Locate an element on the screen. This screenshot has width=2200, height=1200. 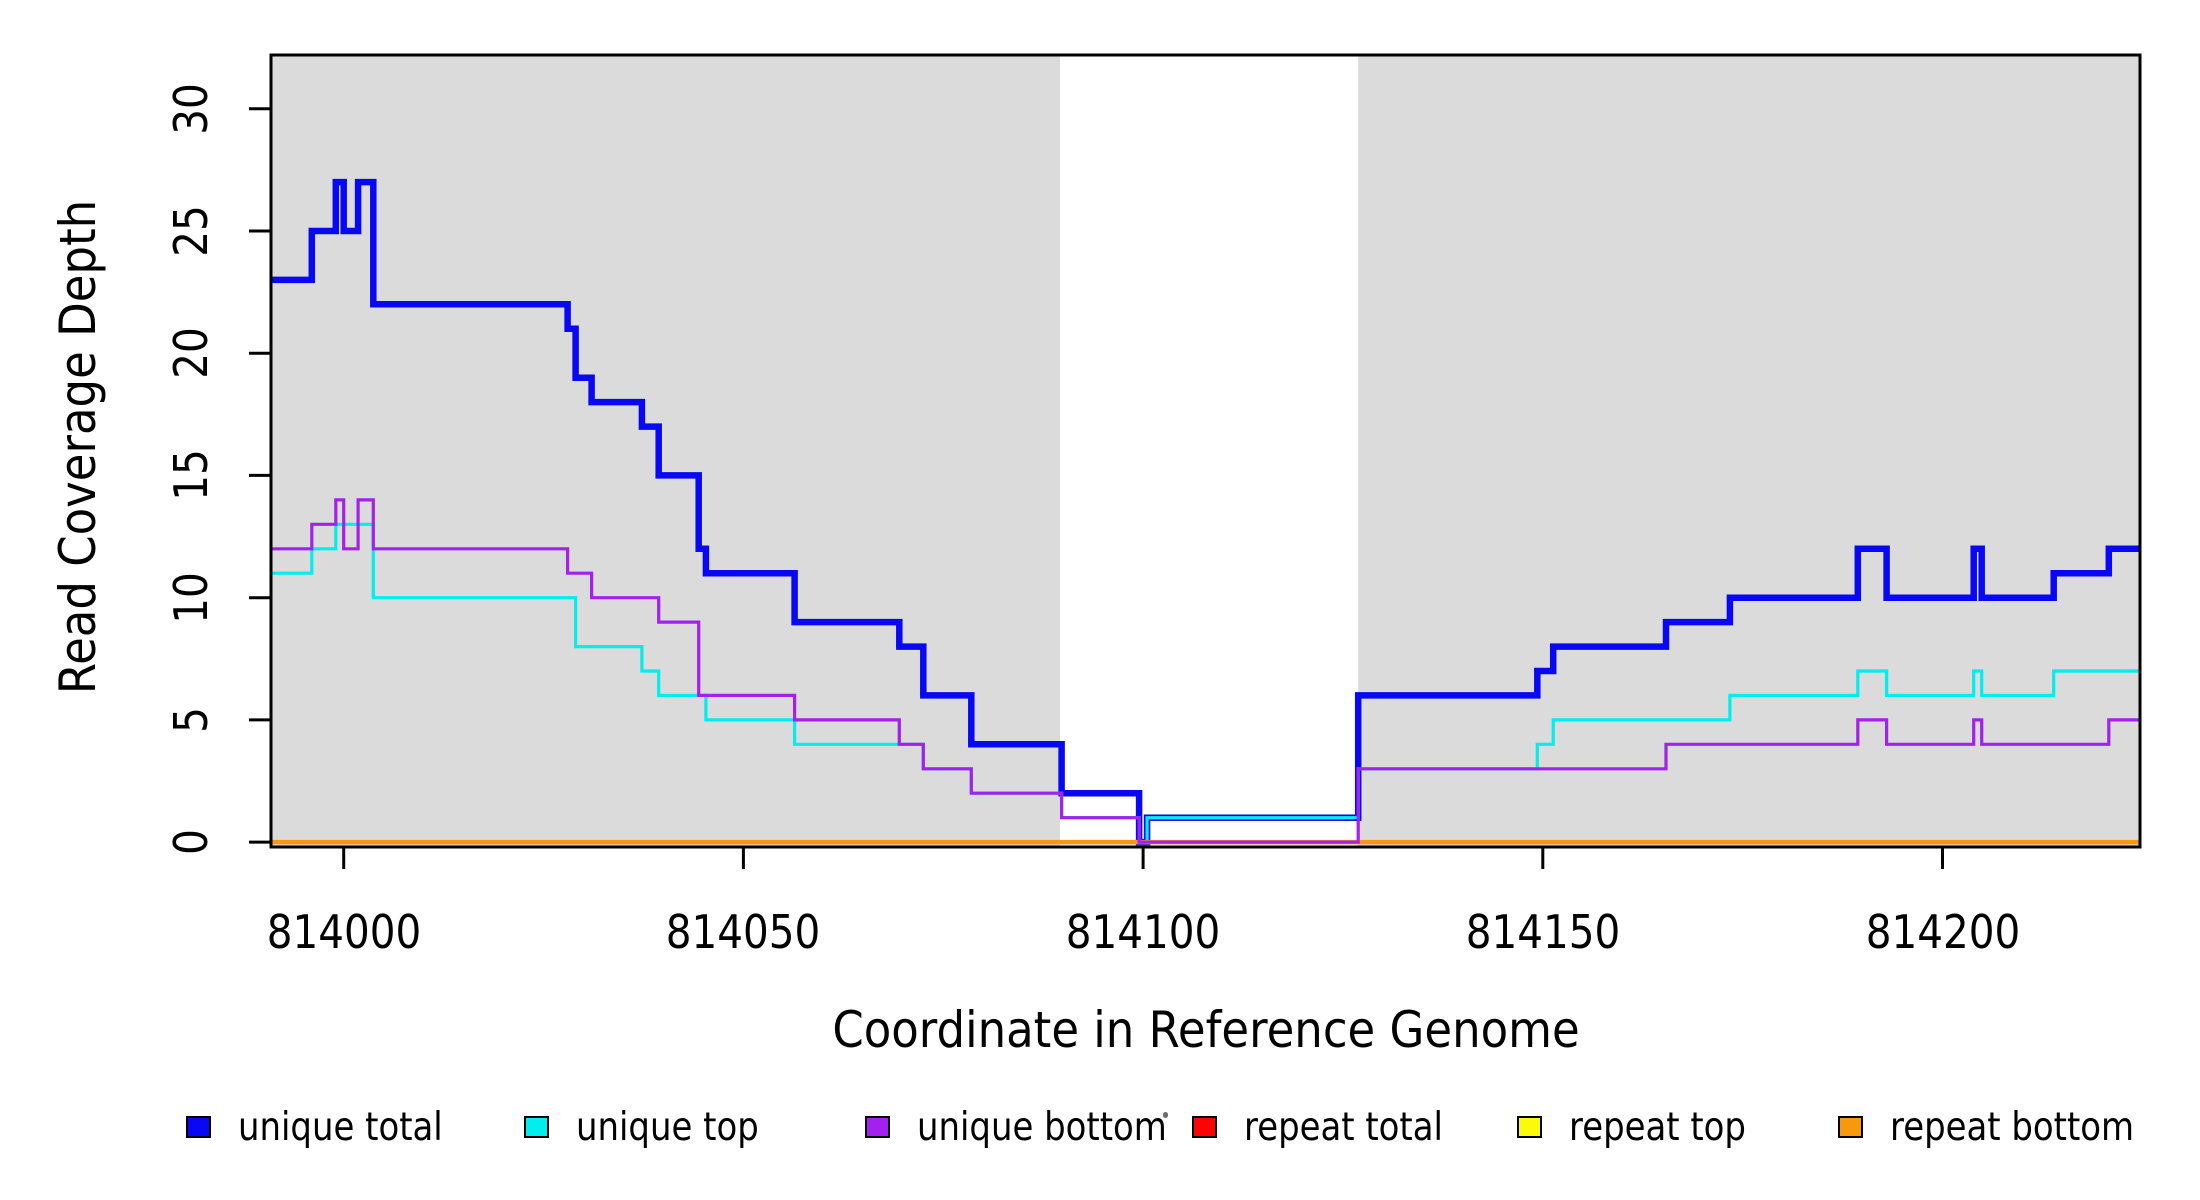
legend-item-repeat-bottom: repeat bottom is located at coordinates (2004, 1127).